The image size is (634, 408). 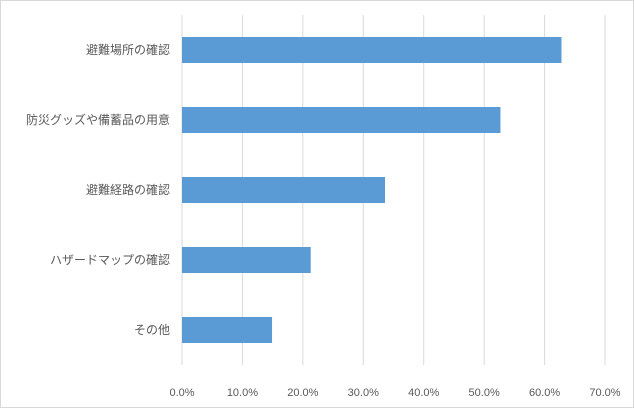 What do you see at coordinates (363, 393) in the screenshot?
I see `x-tick-label: 30.0%` at bounding box center [363, 393].